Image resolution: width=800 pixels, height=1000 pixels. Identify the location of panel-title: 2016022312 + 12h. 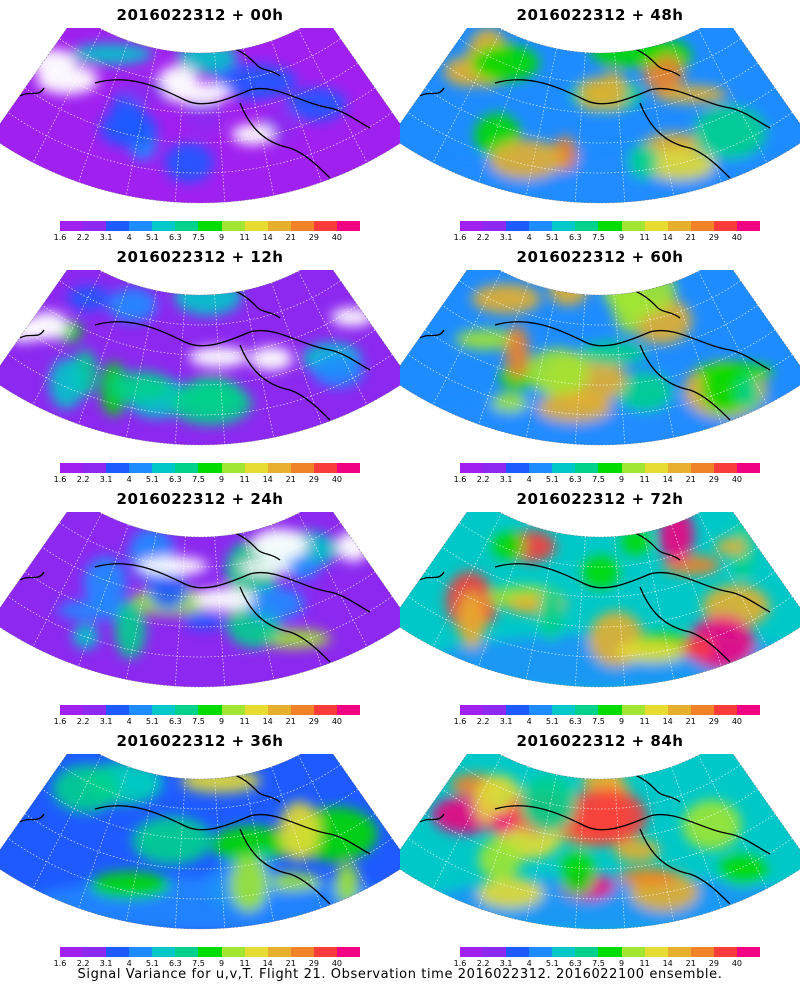
(200, 257).